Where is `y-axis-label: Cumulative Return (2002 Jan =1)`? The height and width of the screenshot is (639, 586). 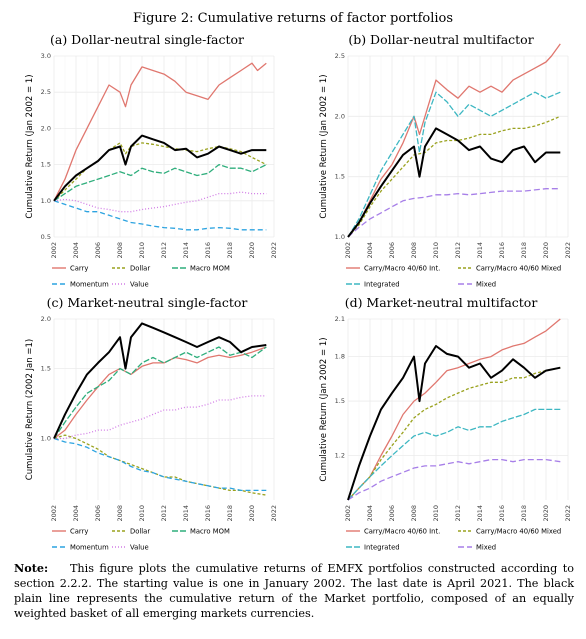
y-axis-label: Cumulative Return (2002 Jan =1) is located at coordinates (30, 409).